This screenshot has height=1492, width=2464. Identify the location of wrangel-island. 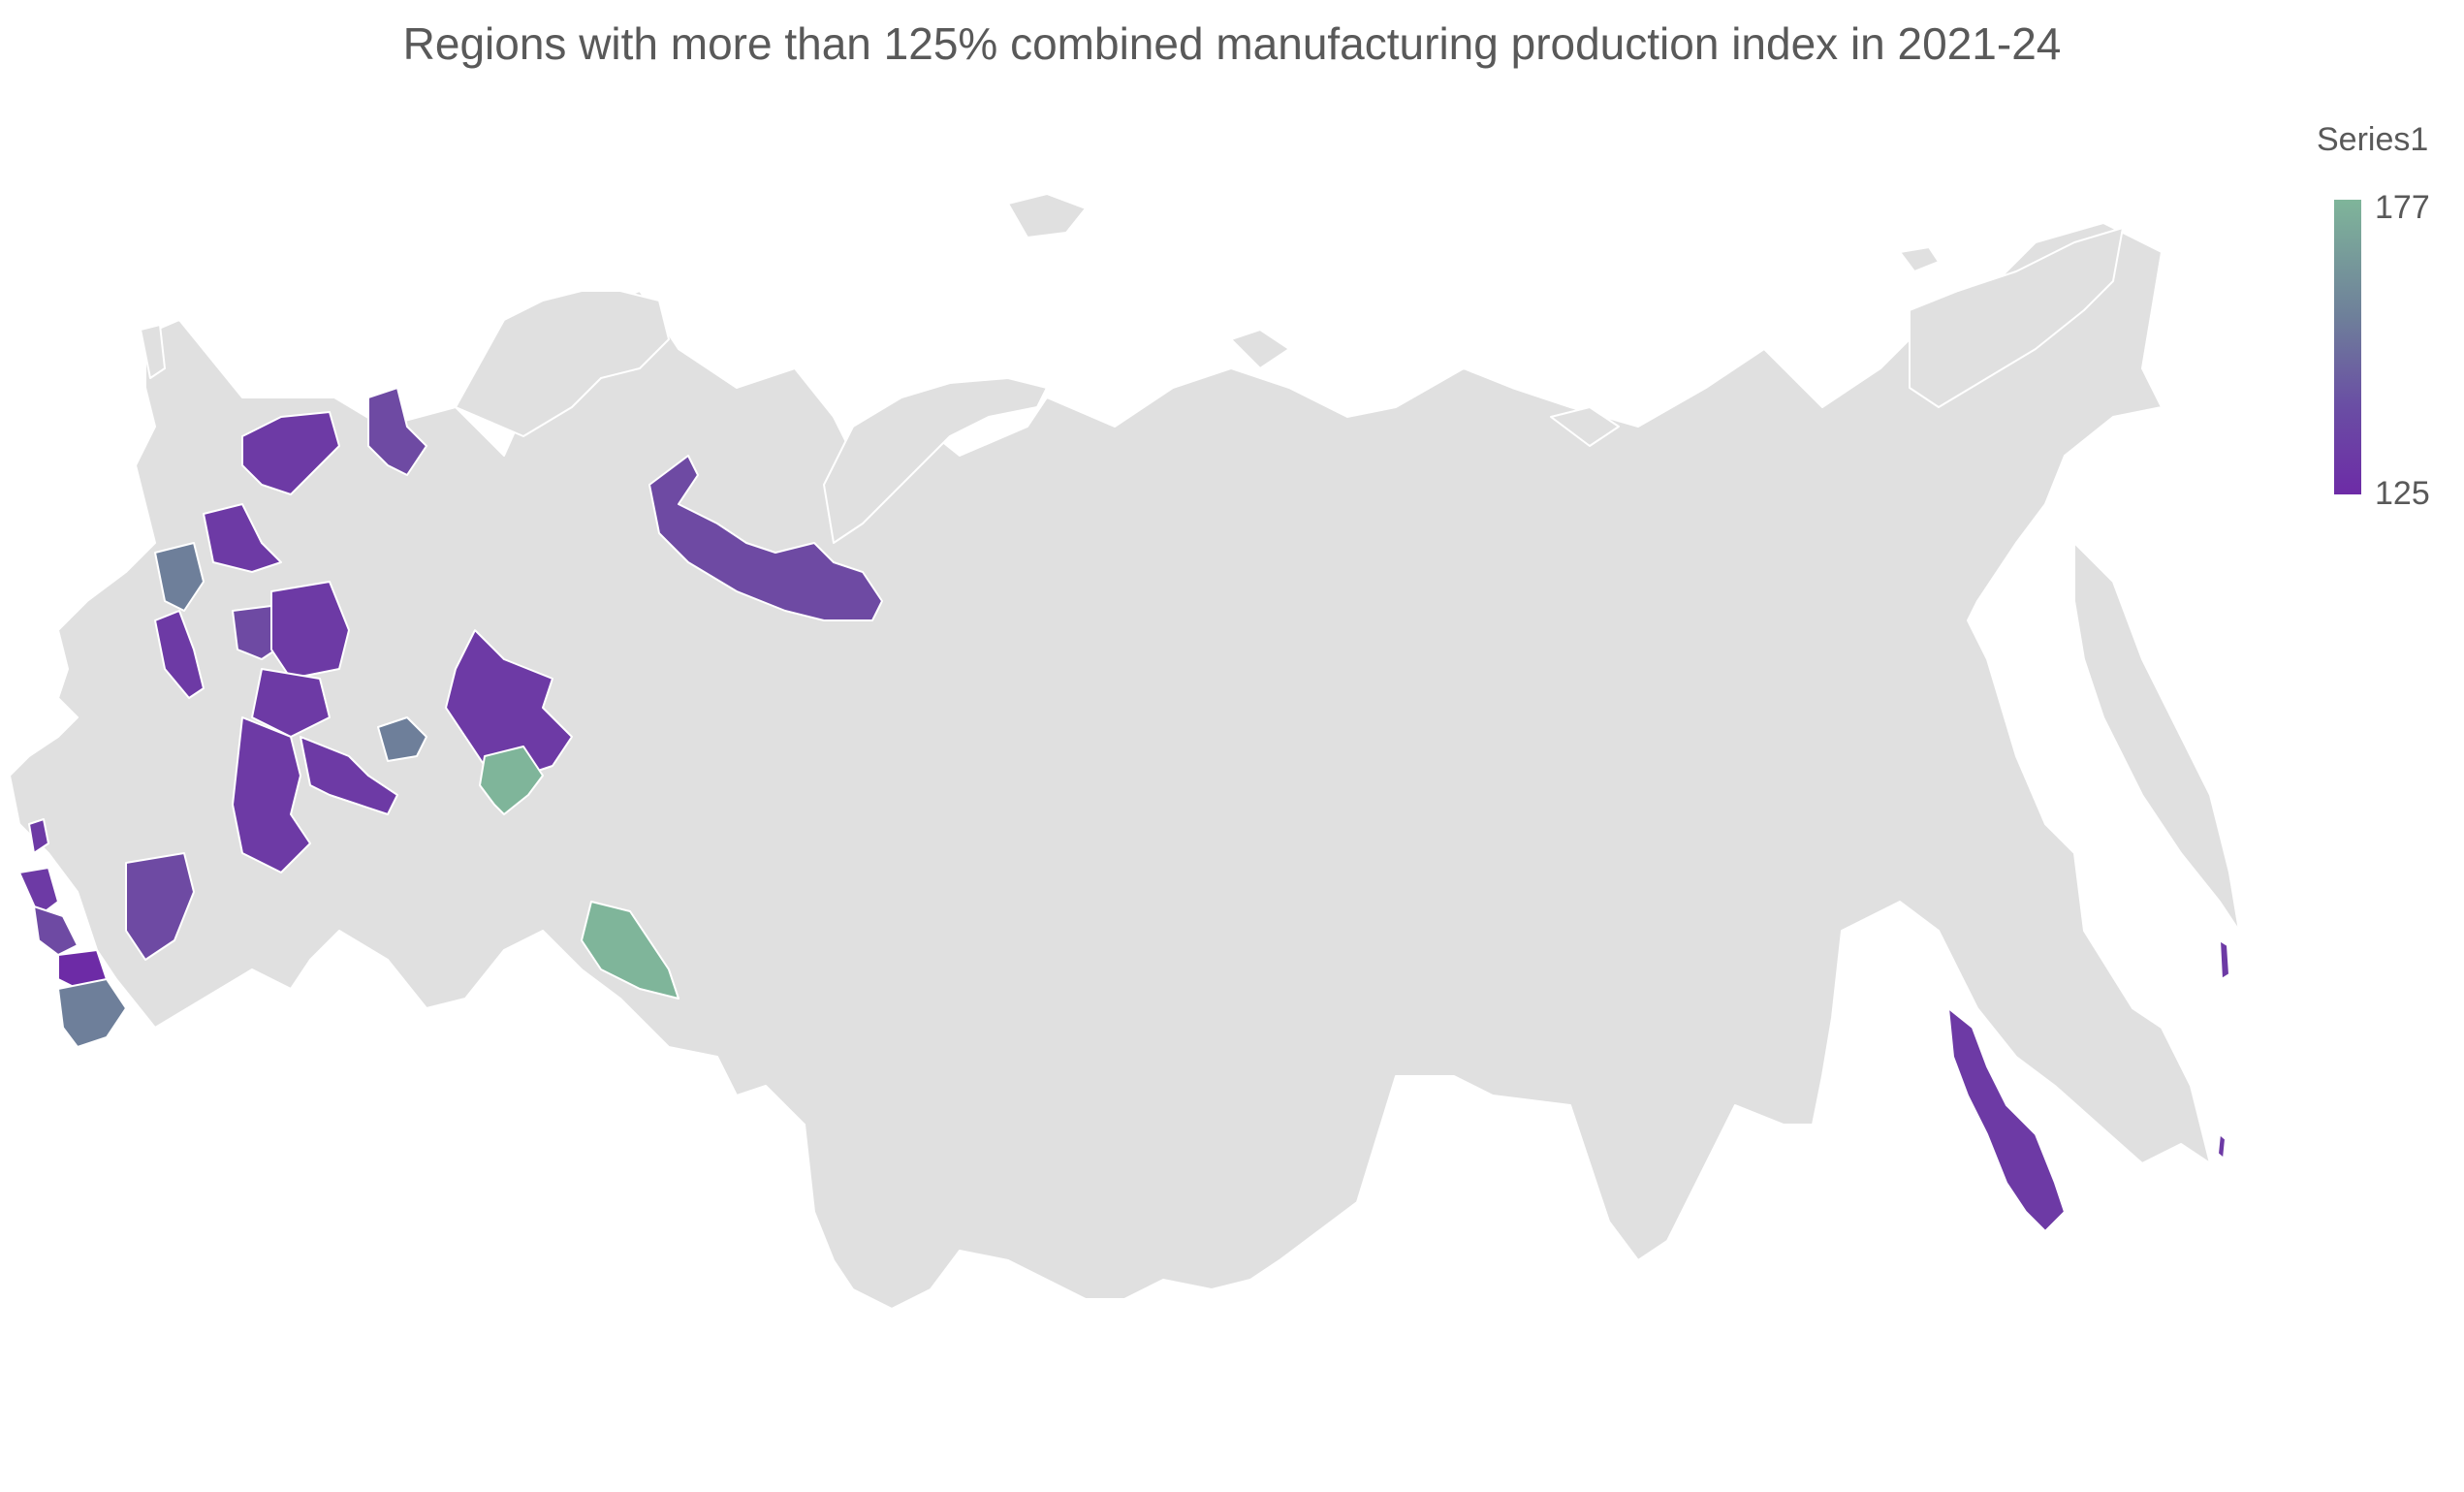
(1919, 259).